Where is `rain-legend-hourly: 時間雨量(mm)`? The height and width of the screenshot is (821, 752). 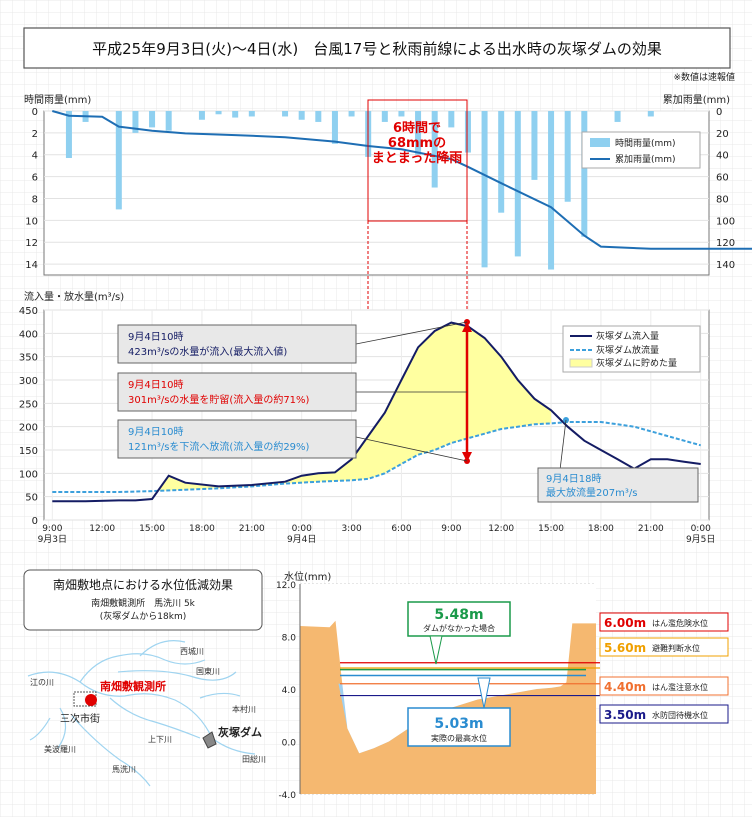
rain-legend-hourly: 時間雨量(mm) is located at coordinates (645, 143).